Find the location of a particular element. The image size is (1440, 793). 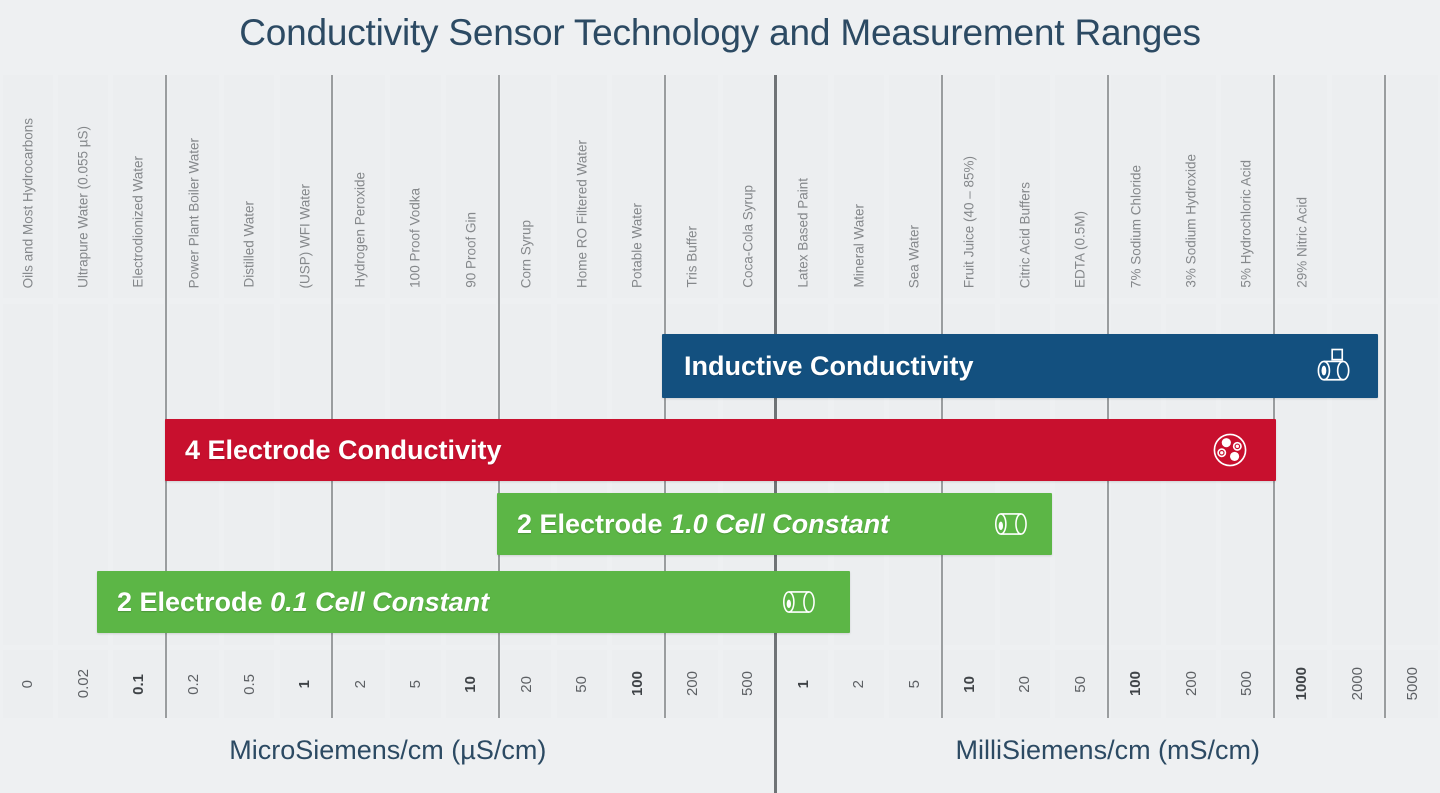

axis-tick: 0 is located at coordinates (28, 684).